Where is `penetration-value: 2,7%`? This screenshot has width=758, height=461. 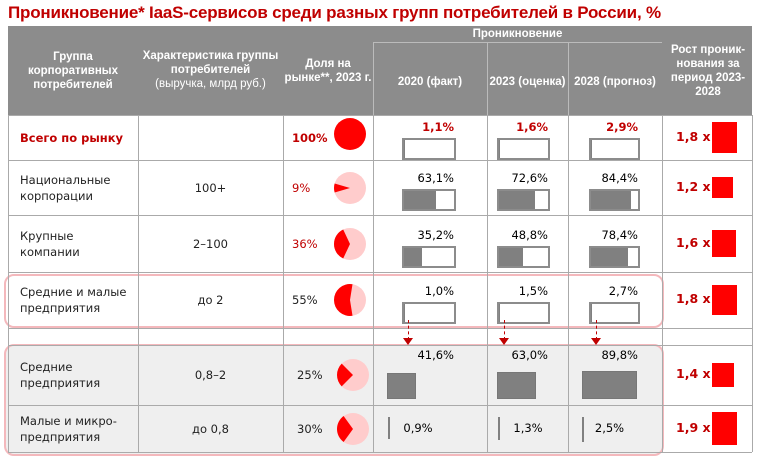 penetration-value: 2,7% is located at coordinates (623, 291).